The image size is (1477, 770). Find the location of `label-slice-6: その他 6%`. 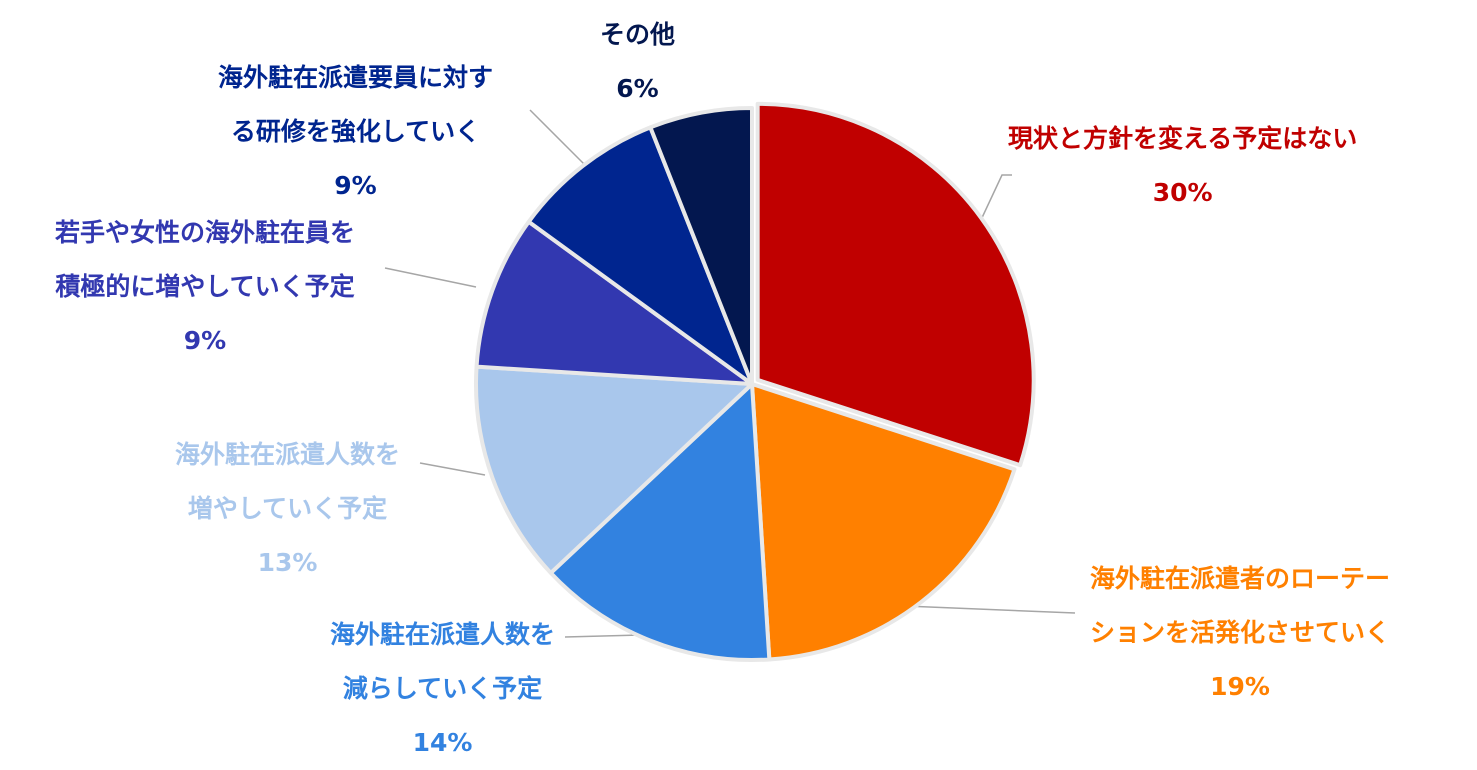

label-slice-6: その他 6% is located at coordinates (637, 62).